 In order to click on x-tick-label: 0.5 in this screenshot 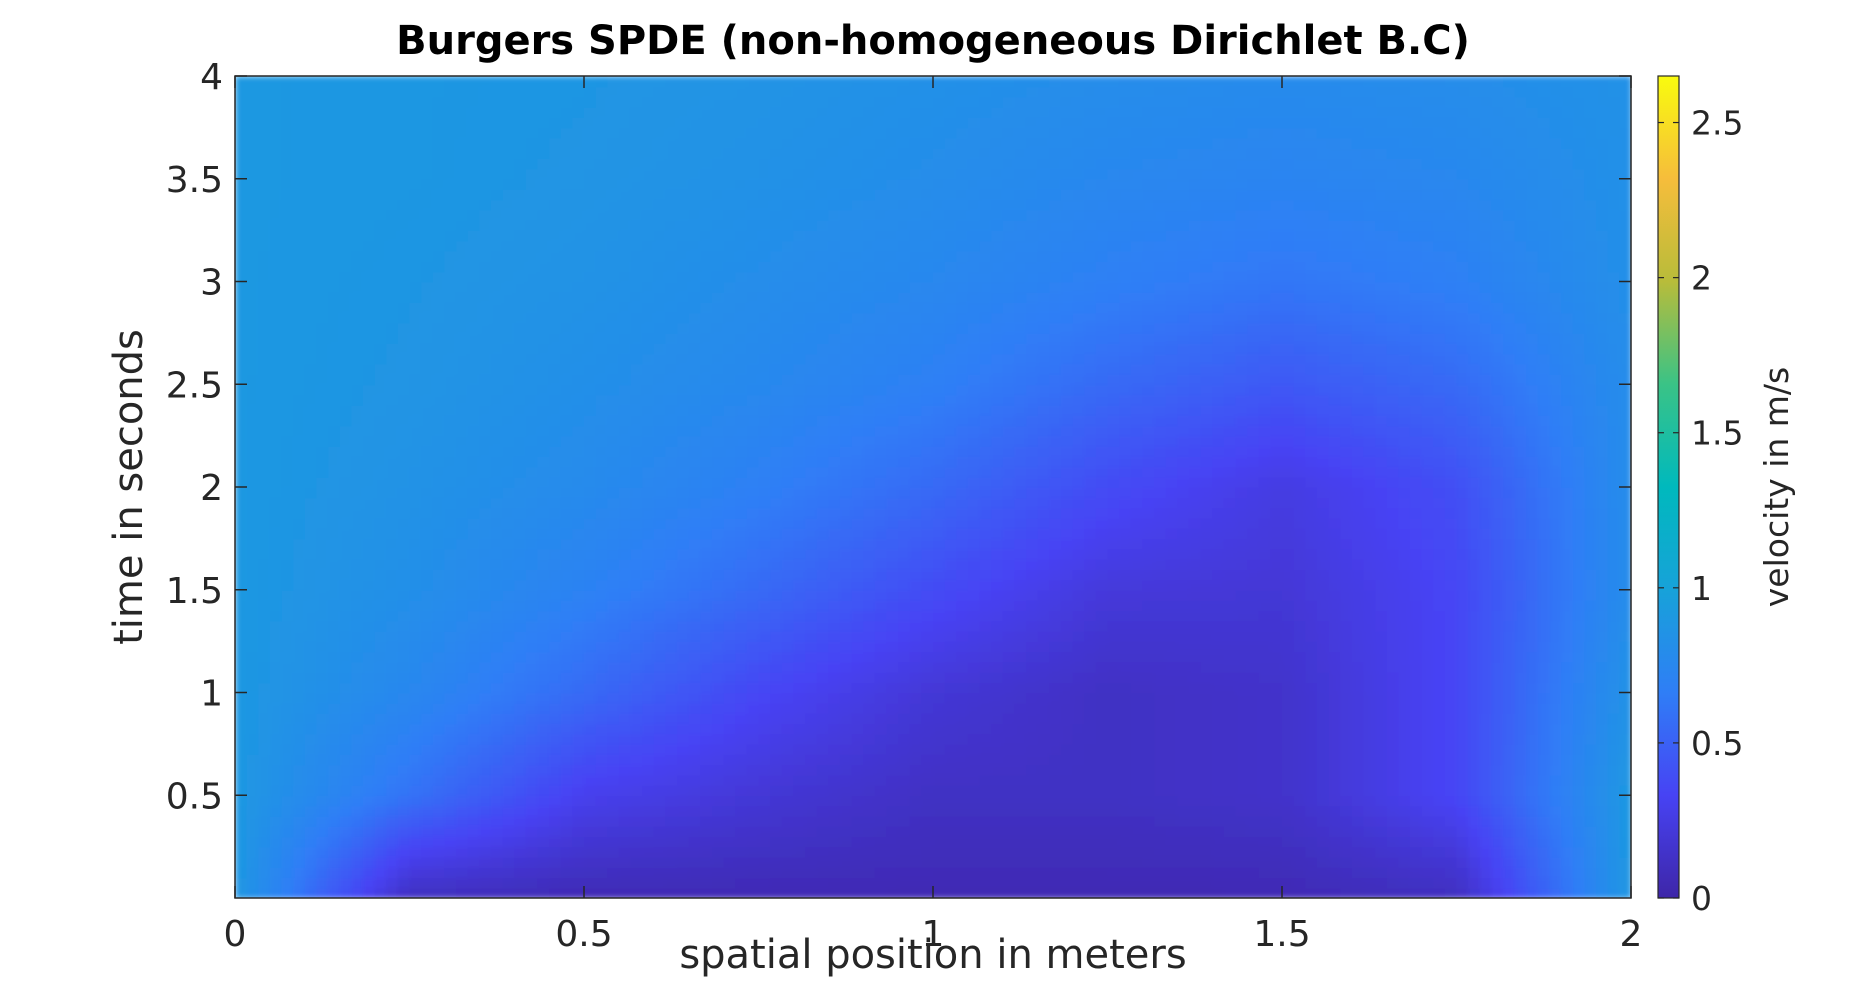, I will do `click(583, 934)`.